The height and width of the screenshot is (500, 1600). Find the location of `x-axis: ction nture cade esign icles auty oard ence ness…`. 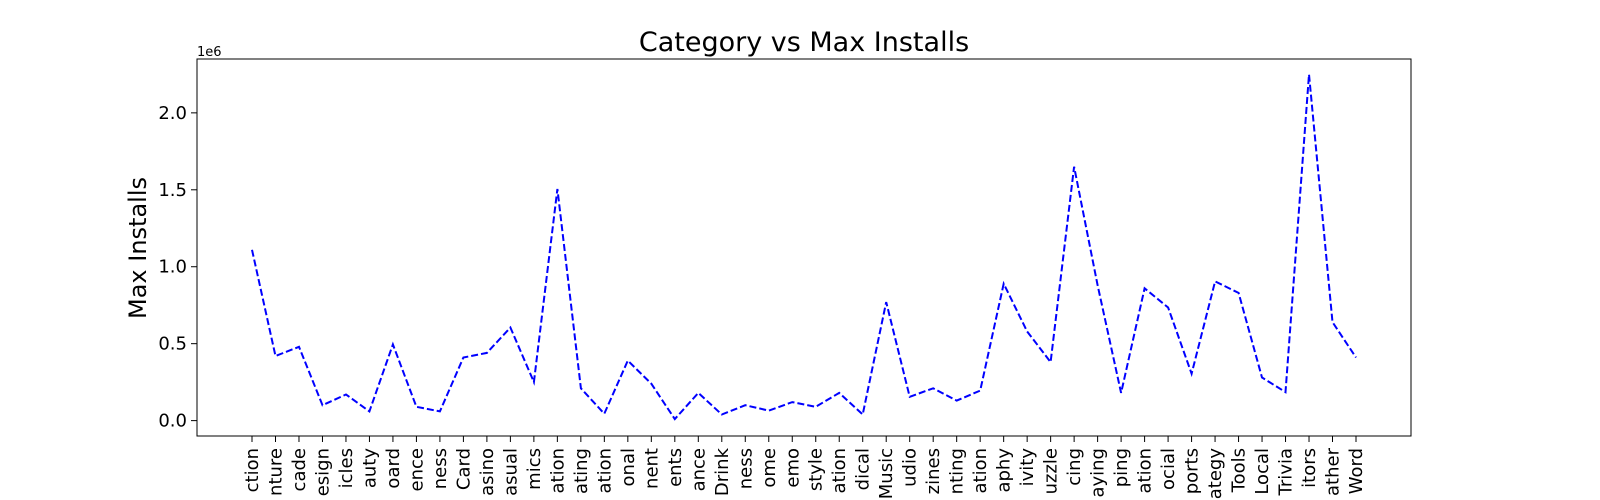

x-axis: ction nture cade esign icles auty oard ence ness… is located at coordinates (804, 467).